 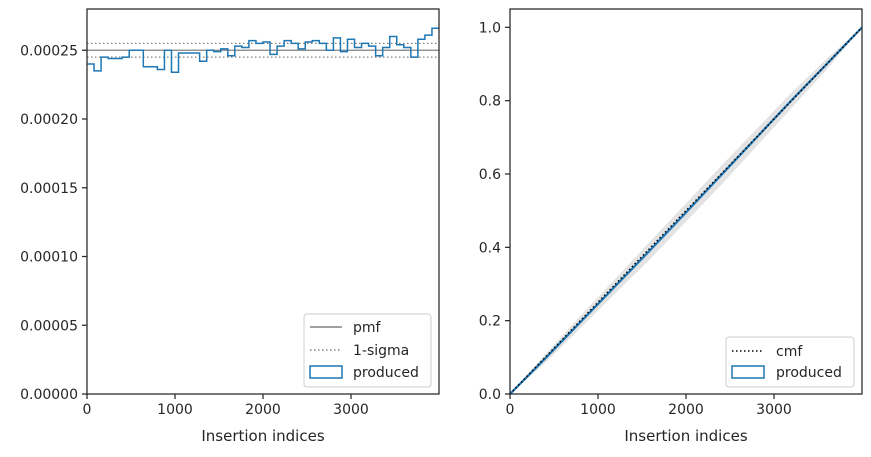 What do you see at coordinates (87, 410) in the screenshot?
I see `left-x-tick-label: 0` at bounding box center [87, 410].